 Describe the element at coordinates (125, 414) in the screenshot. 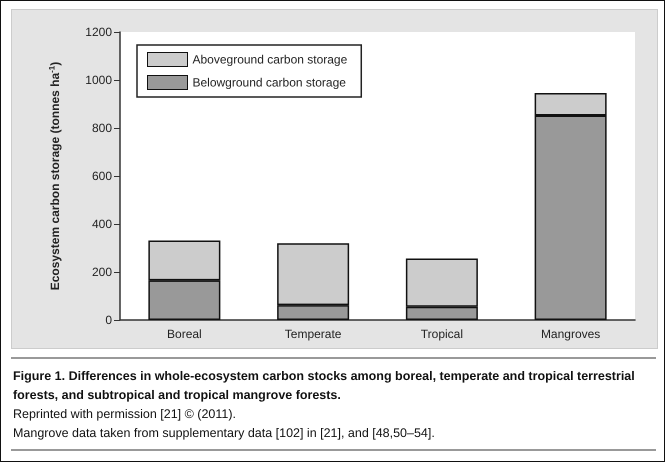

I see `text: Reprinted with permission [21] © (2011).` at that location.